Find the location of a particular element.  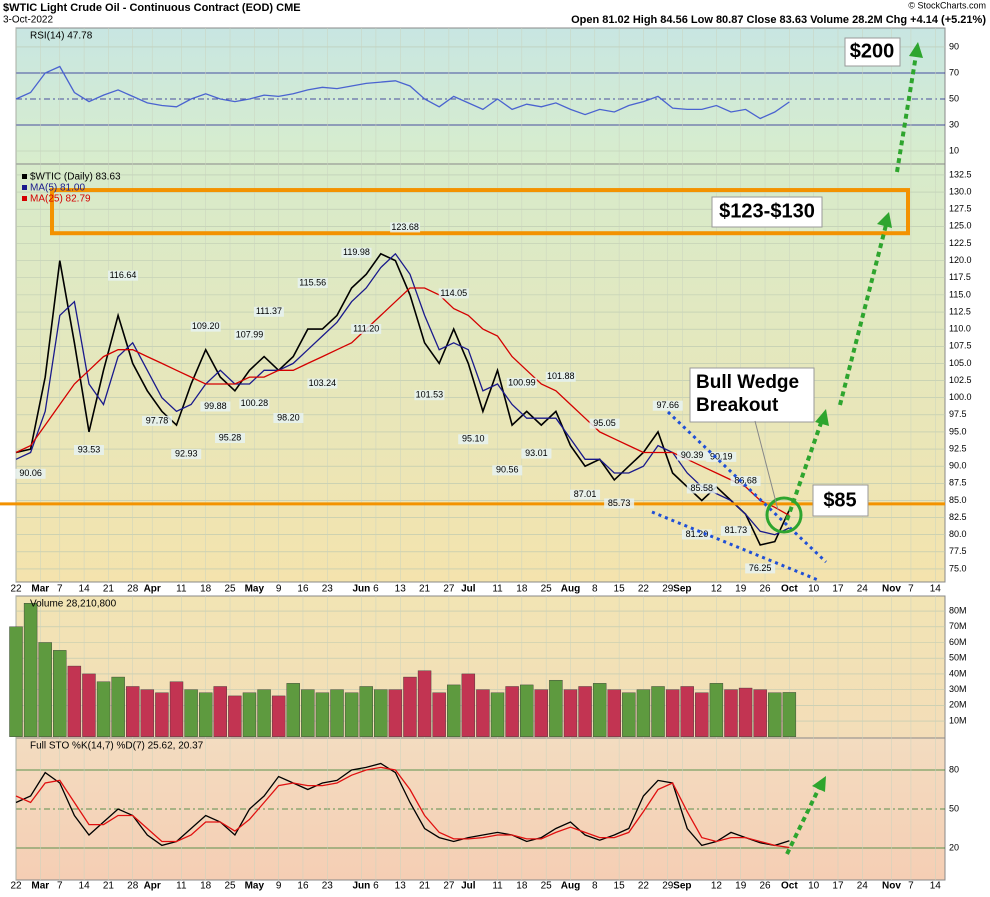

callout-text: Breakout is located at coordinates (737, 405).